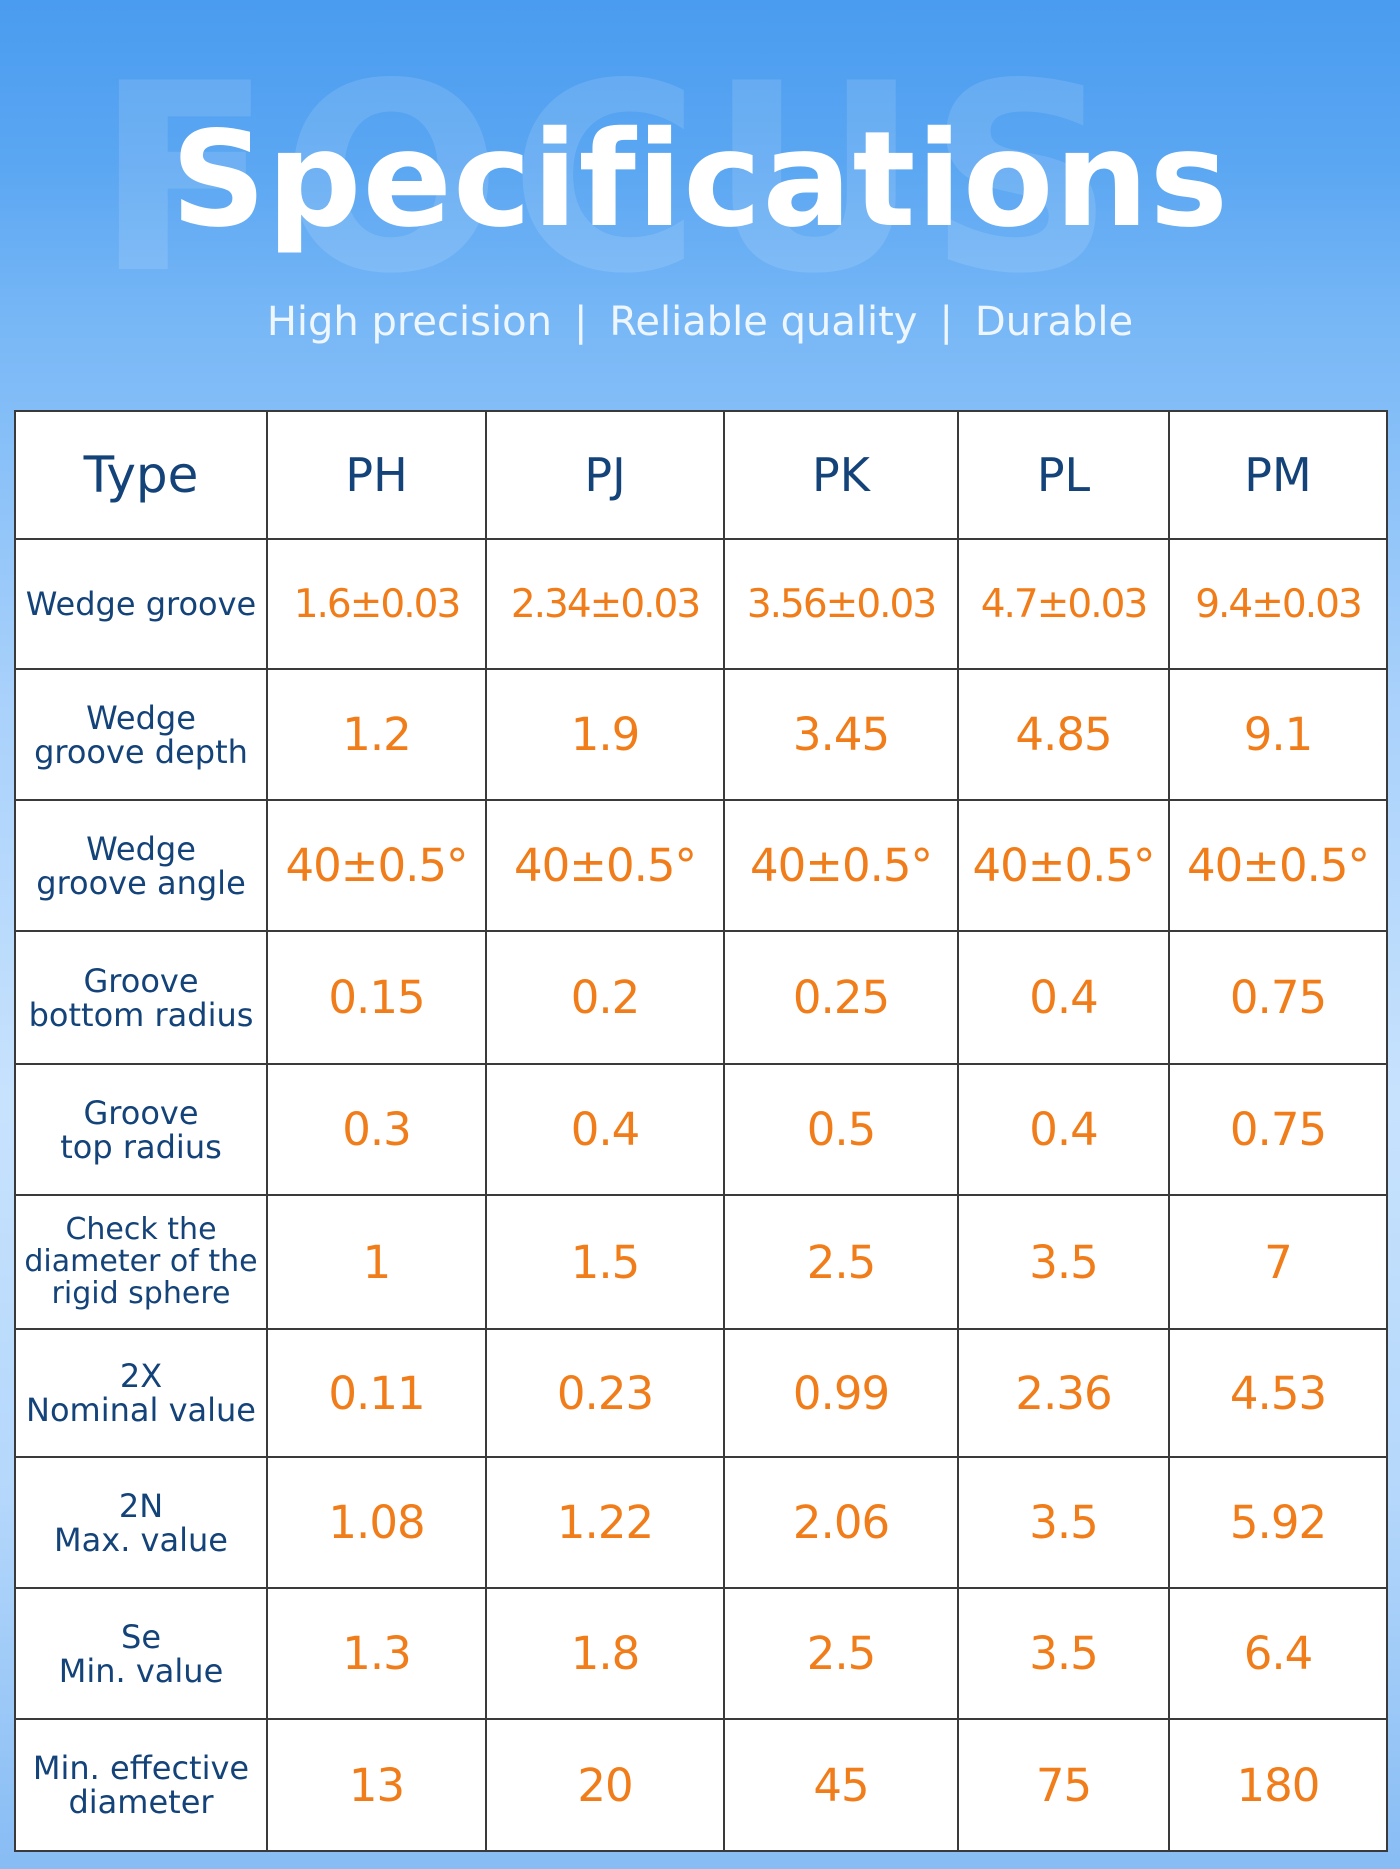 Image resolution: width=1400 pixels, height=1869 pixels. What do you see at coordinates (141, 1262) in the screenshot?
I see `row-label: Check the diameter of the rigid sphere` at bounding box center [141, 1262].